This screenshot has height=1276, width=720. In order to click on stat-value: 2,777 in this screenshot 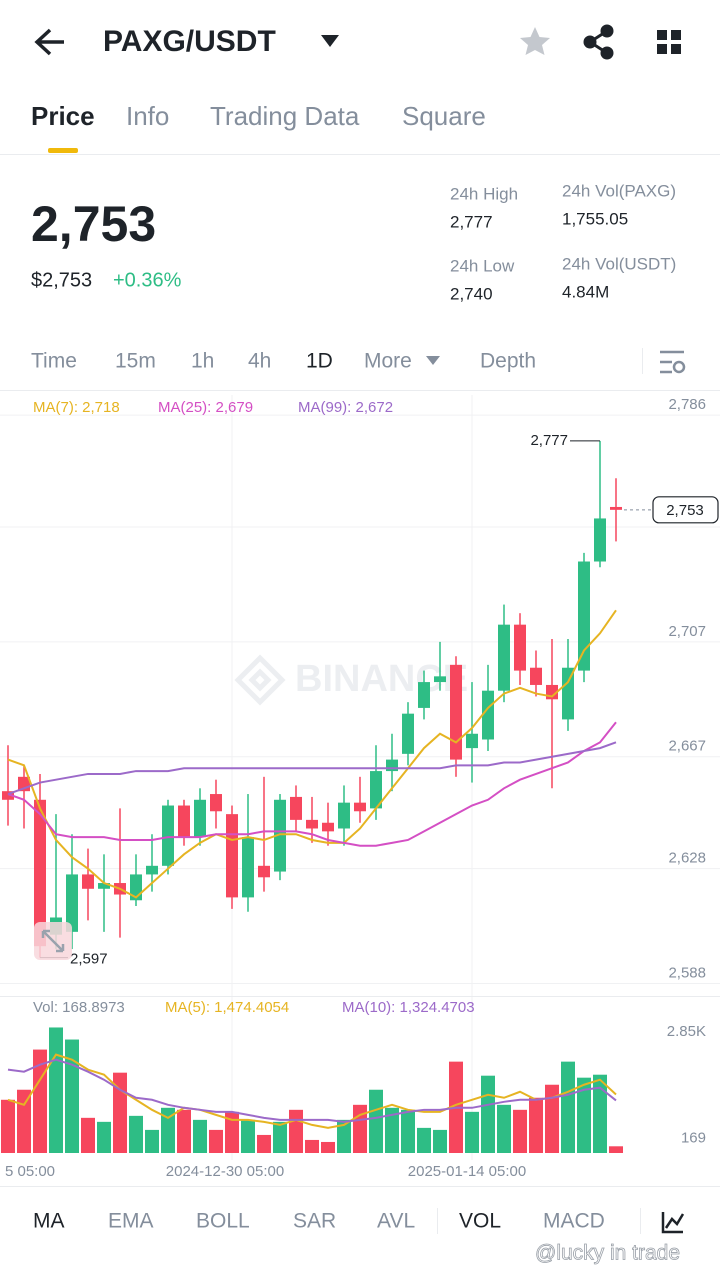, I will do `click(471, 221)`.